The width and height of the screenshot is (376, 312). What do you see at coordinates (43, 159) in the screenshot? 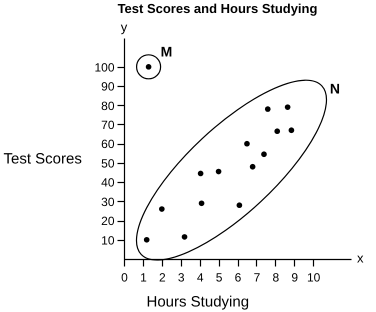
I see `y-axis-title: Test Scores` at bounding box center [43, 159].